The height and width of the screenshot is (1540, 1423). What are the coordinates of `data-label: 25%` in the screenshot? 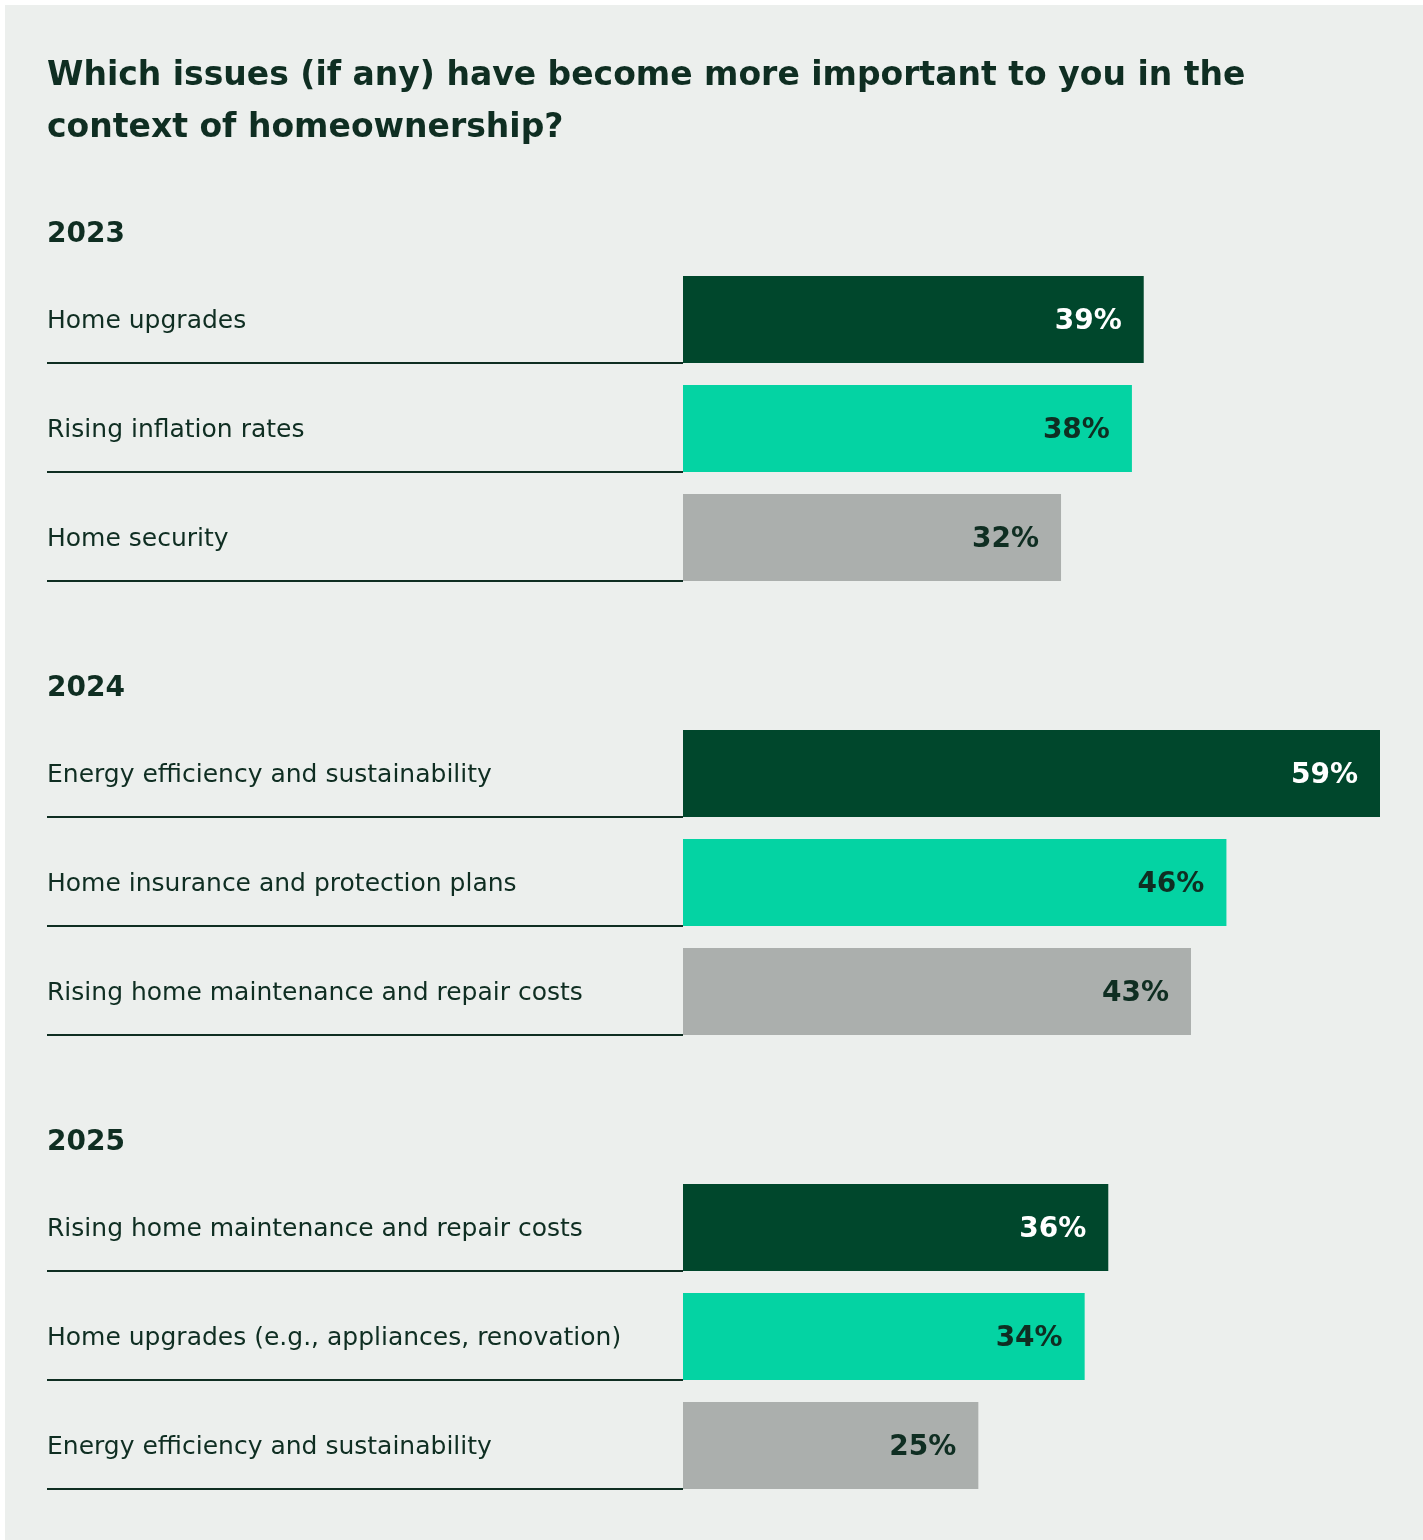 It's located at (923, 1445).